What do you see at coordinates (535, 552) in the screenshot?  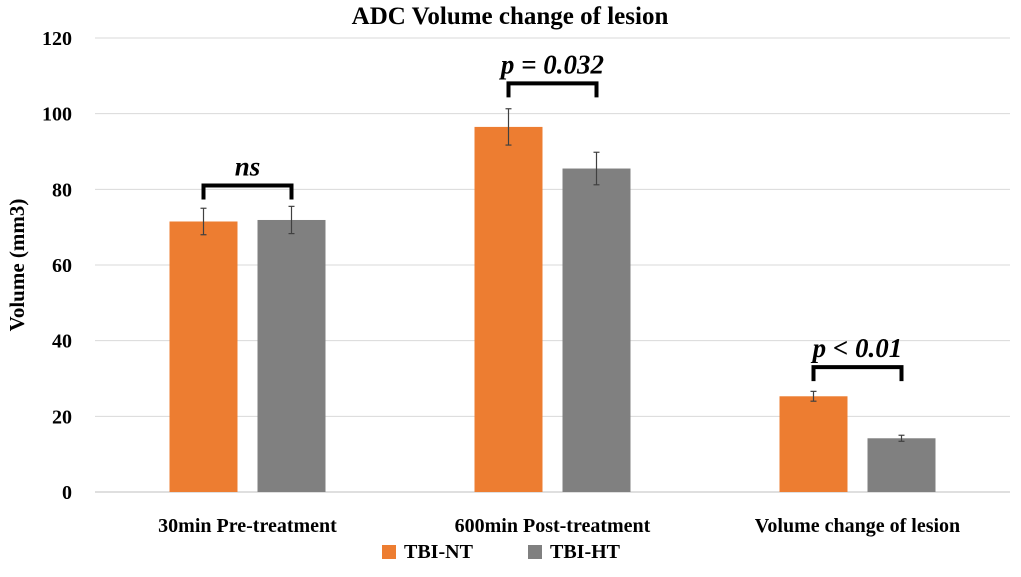 I see `legend-swatch-tbi-ht` at bounding box center [535, 552].